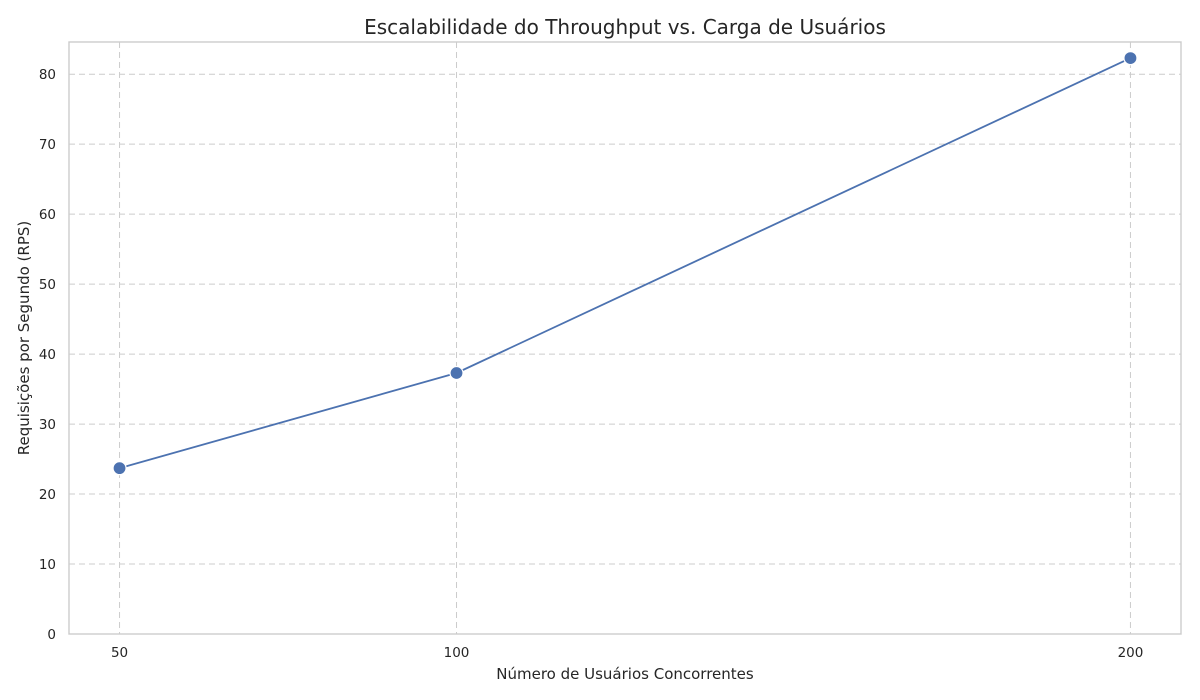 The width and height of the screenshot is (1200, 700). I want to click on y-tick-label: 10, so click(47, 565).